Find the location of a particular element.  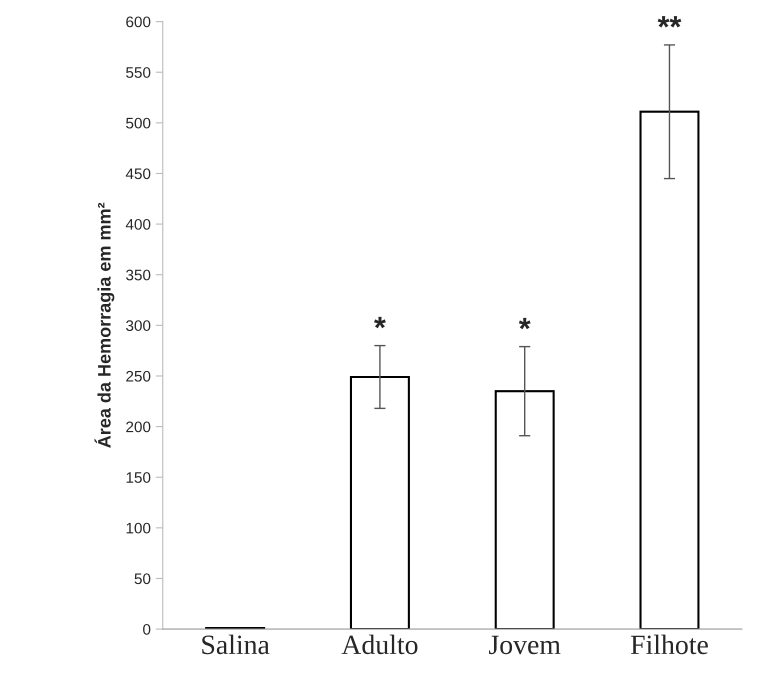

y-tick-label: 500 is located at coordinates (138, 123).